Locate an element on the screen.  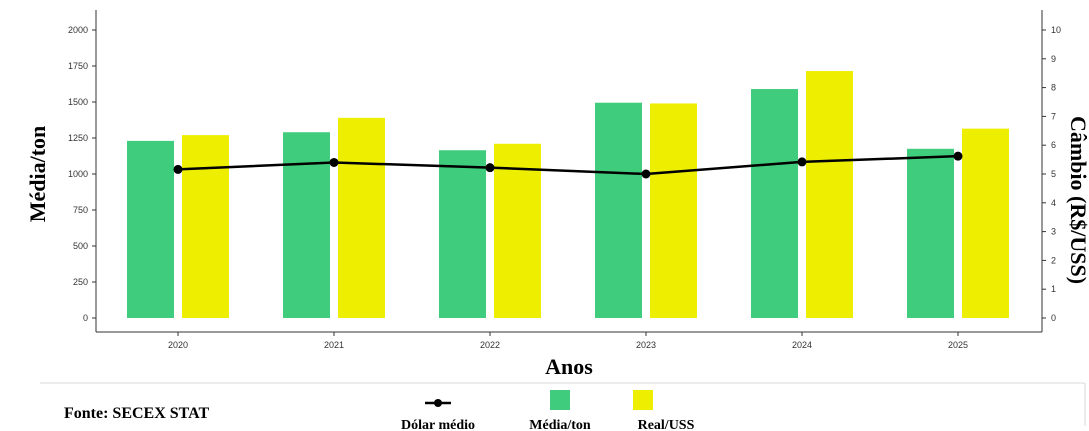
dolar-medio-point-2020 is located at coordinates (178, 169).